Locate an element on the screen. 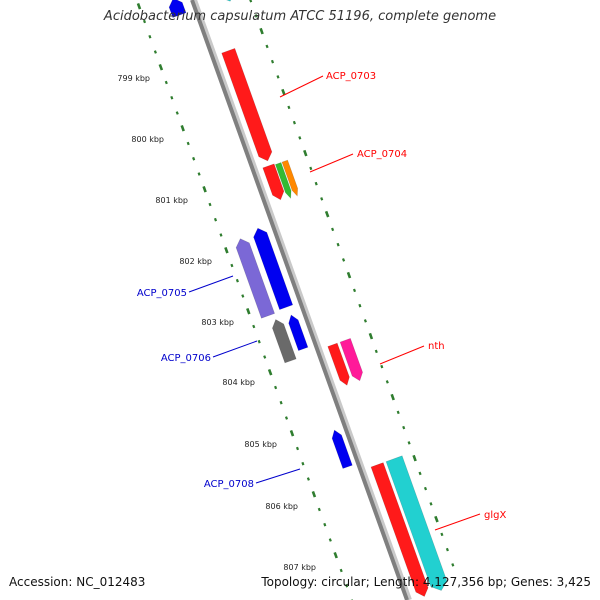  gene-label-nth: nth is located at coordinates (436, 346).